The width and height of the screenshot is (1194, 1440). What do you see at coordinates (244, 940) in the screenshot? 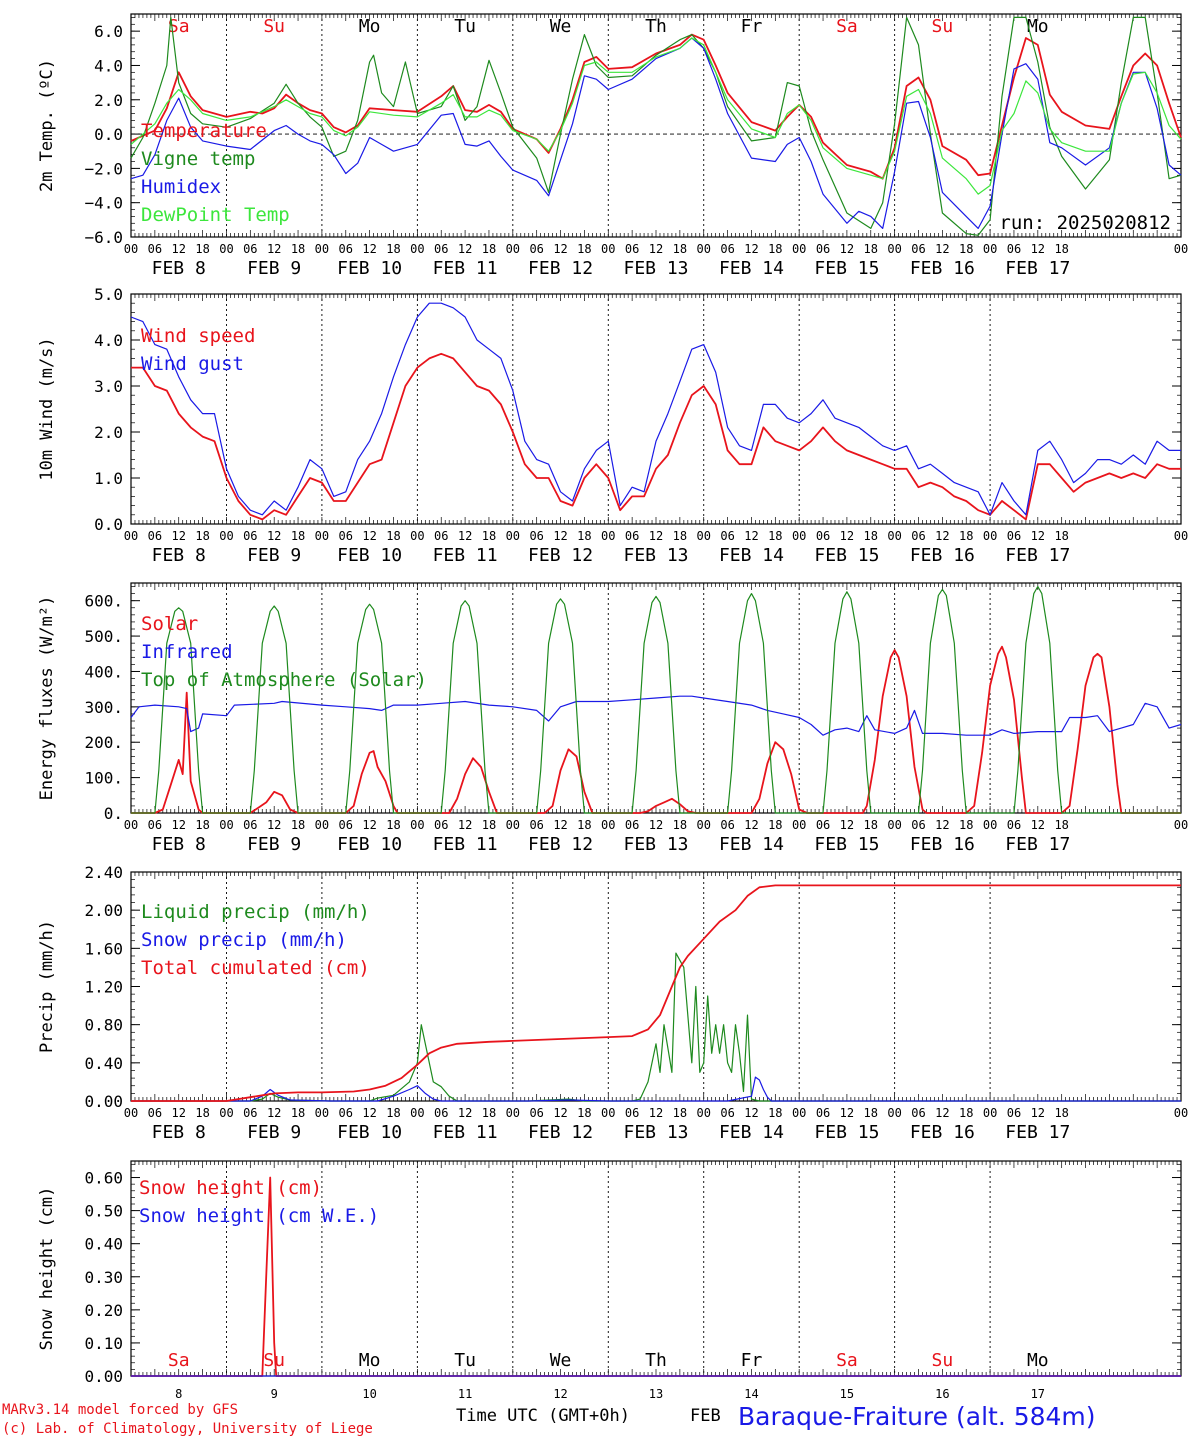
I see `legend-snow-precip-mm-h-: Snow precip (mm/h)` at bounding box center [244, 940].